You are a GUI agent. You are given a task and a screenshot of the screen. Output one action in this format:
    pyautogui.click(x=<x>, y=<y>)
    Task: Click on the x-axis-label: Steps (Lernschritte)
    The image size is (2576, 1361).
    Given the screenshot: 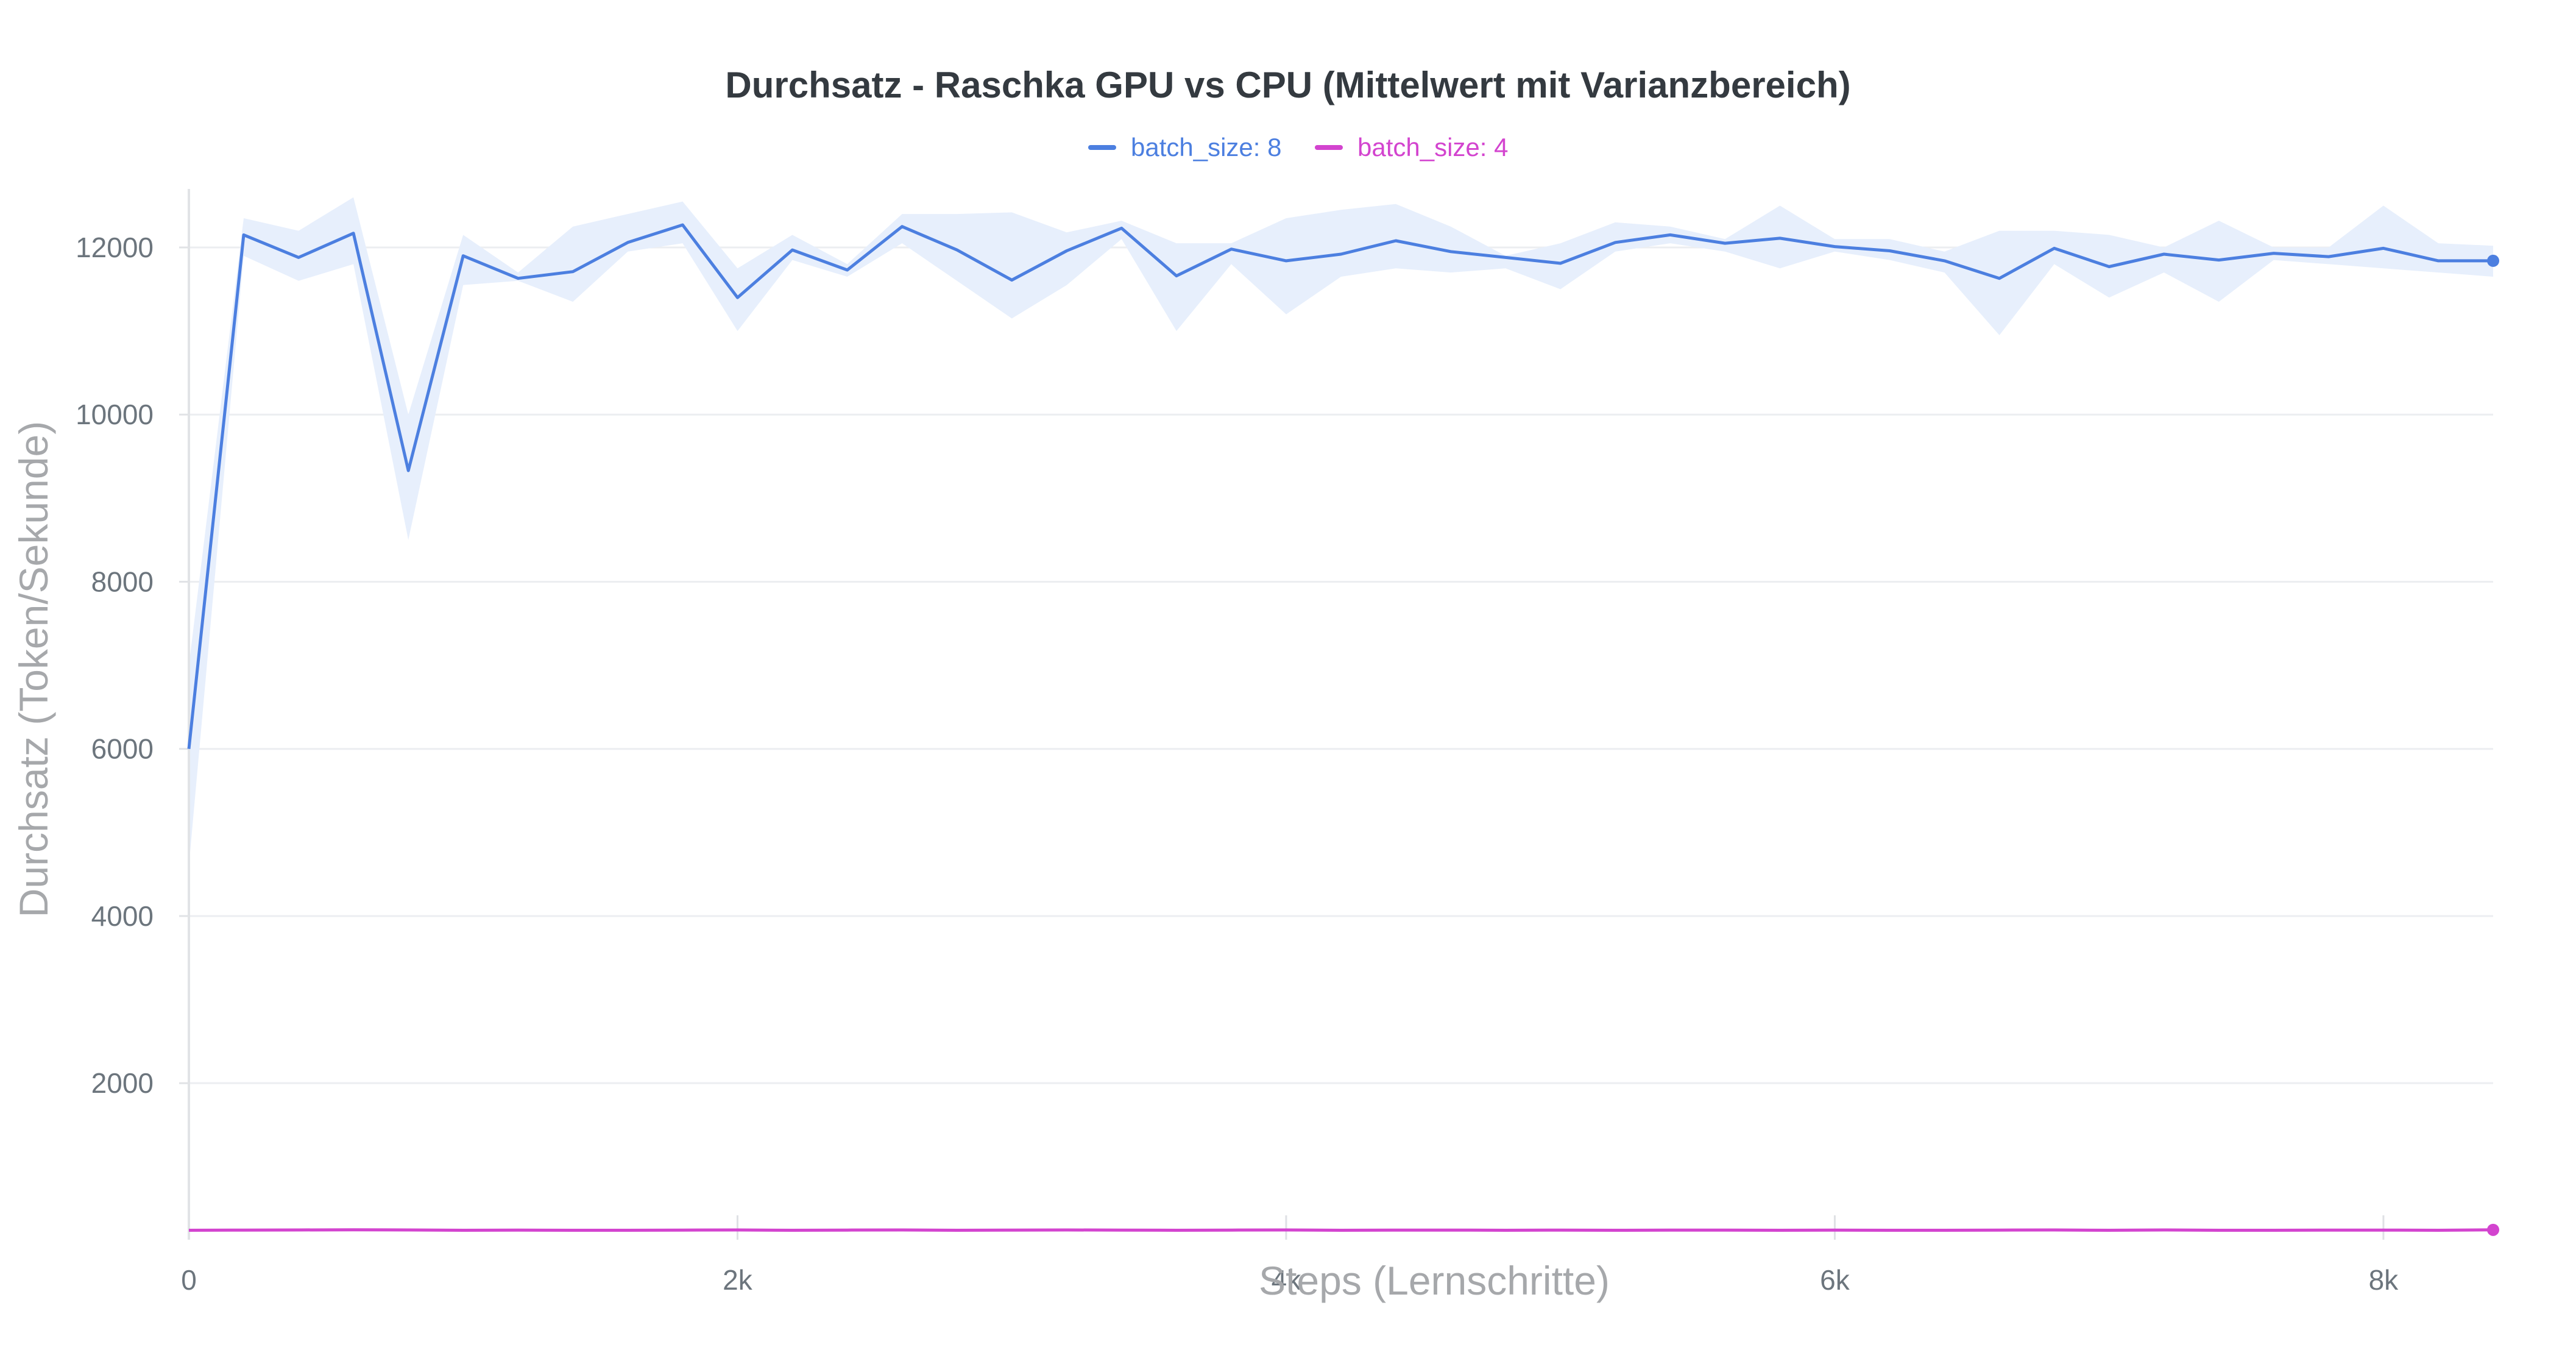 What is the action you would take?
    pyautogui.click(x=1434, y=1280)
    